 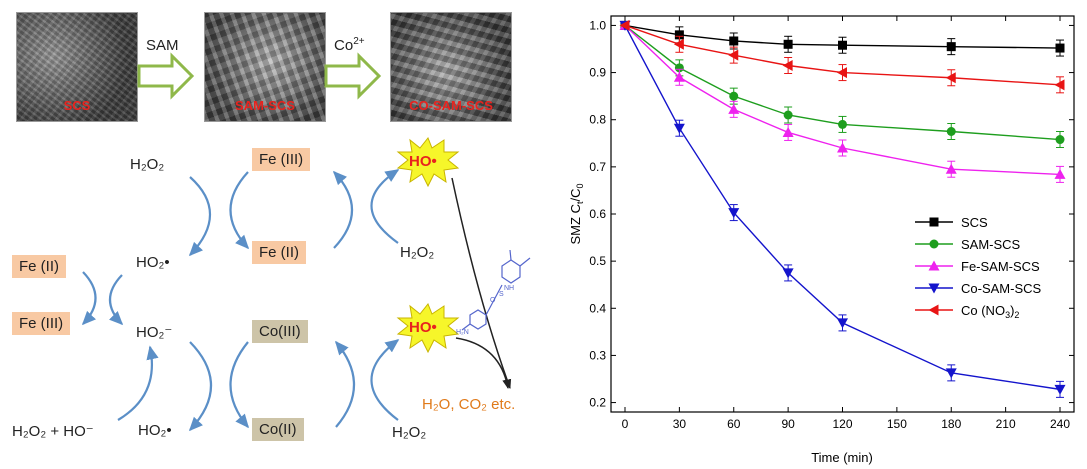 I want to click on sem-label-co-sam-scs: CO-SAM-SCS, so click(x=451, y=105).